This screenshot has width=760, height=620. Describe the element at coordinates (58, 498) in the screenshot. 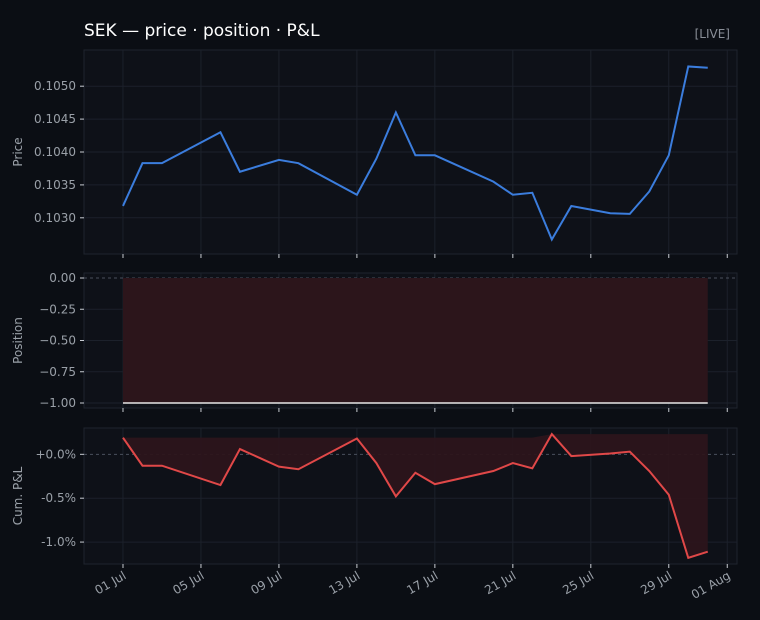

I see `panel-2-ytick-label-1: -0.5%` at that location.